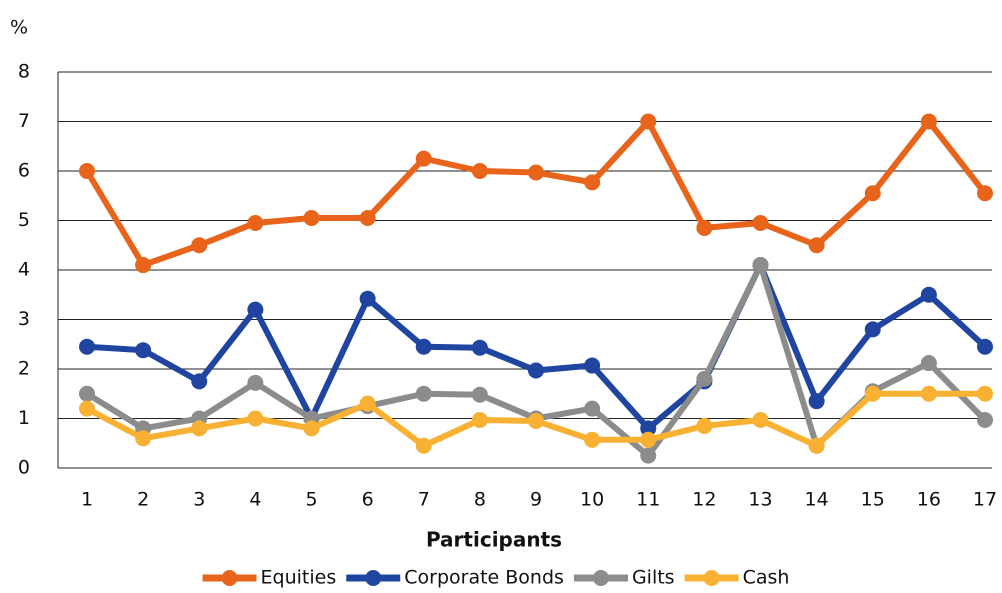  What do you see at coordinates (817, 500) in the screenshot?
I see `x-tick-label: 14` at bounding box center [817, 500].